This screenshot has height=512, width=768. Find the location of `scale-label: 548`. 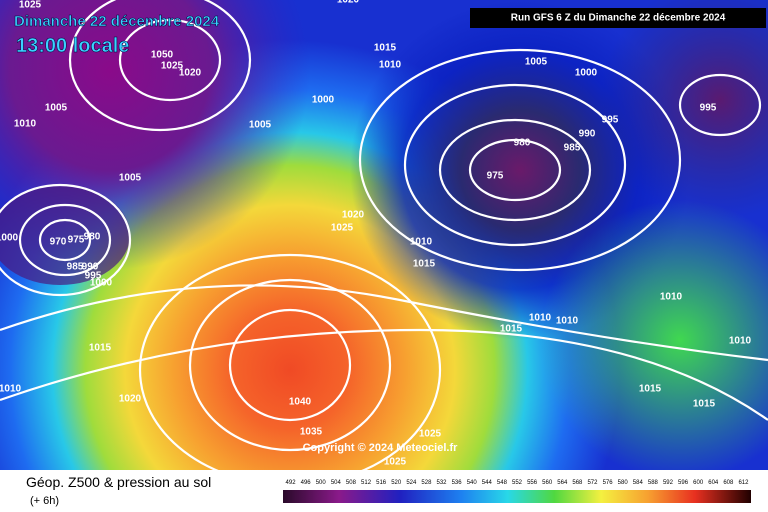

scale-label: 548 is located at coordinates (502, 483).